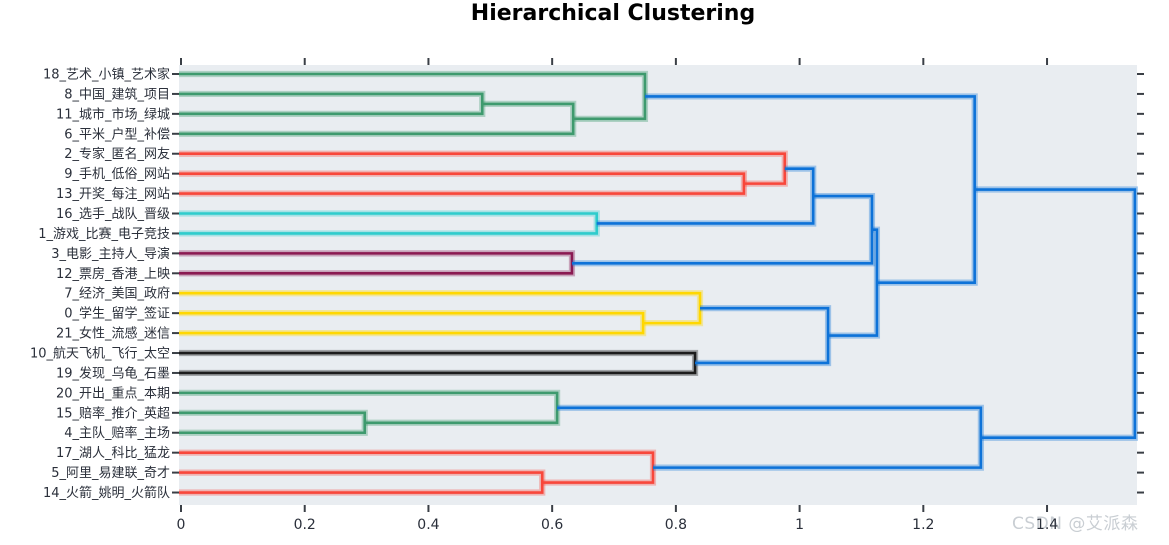  Describe the element at coordinates (100, 354) in the screenshot. I see `leaf-label: 10_航天飞机_飞行_太空` at that location.